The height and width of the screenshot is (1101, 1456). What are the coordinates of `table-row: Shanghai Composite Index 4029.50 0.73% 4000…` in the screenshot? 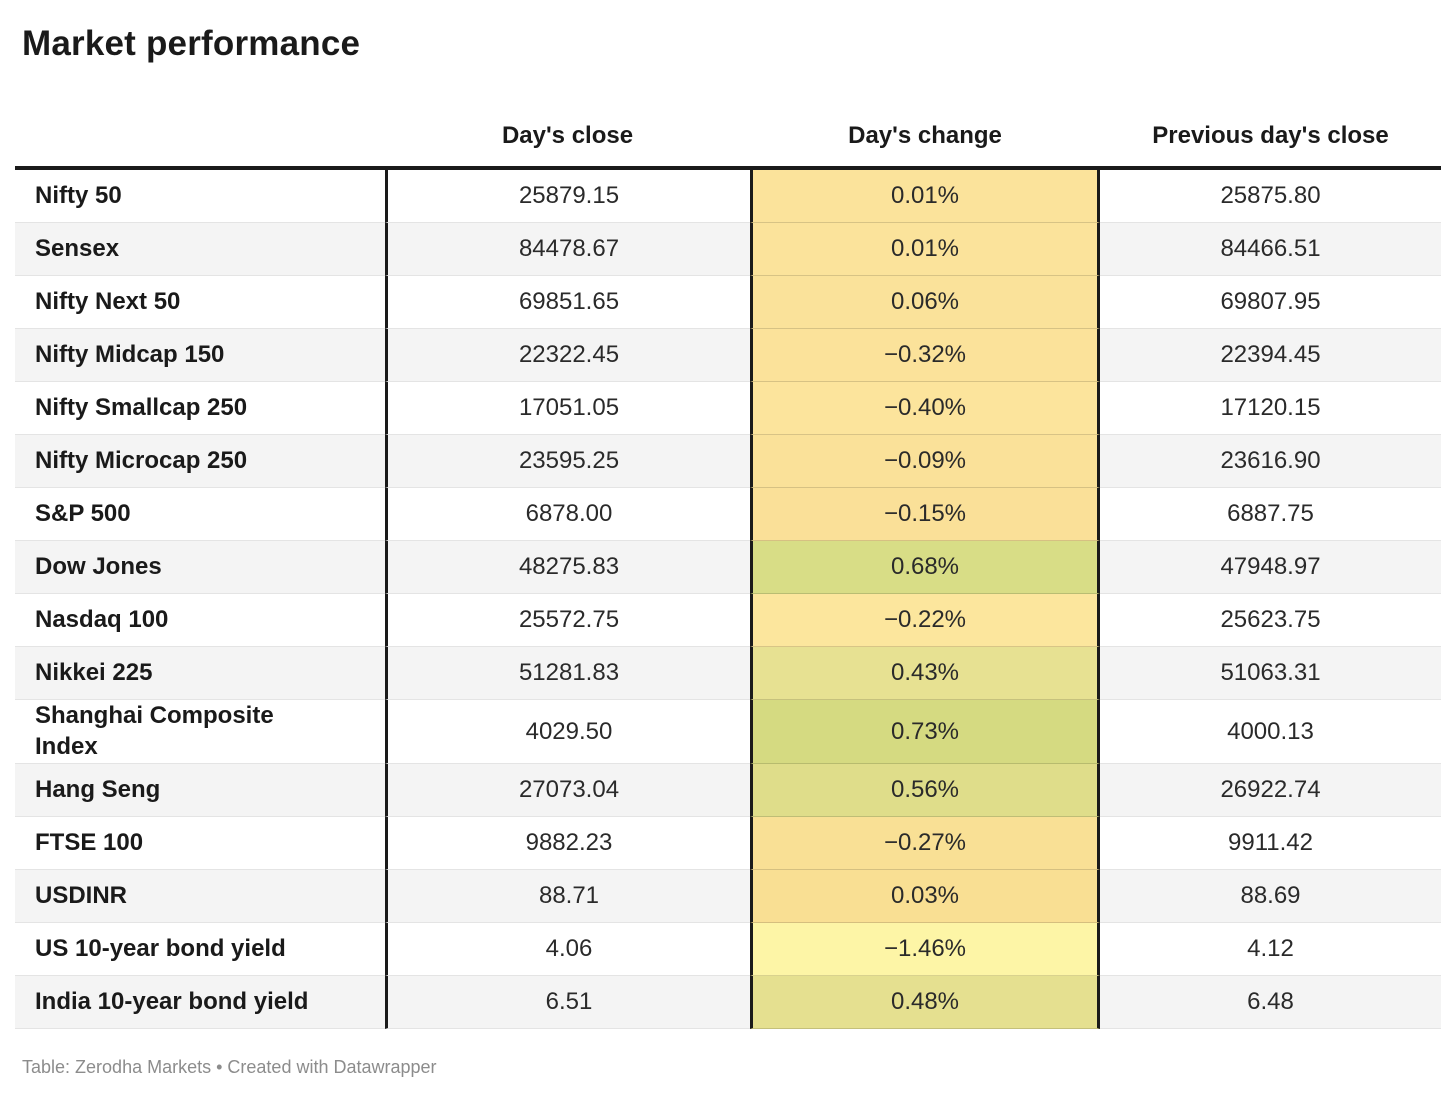 It's located at (728, 732).